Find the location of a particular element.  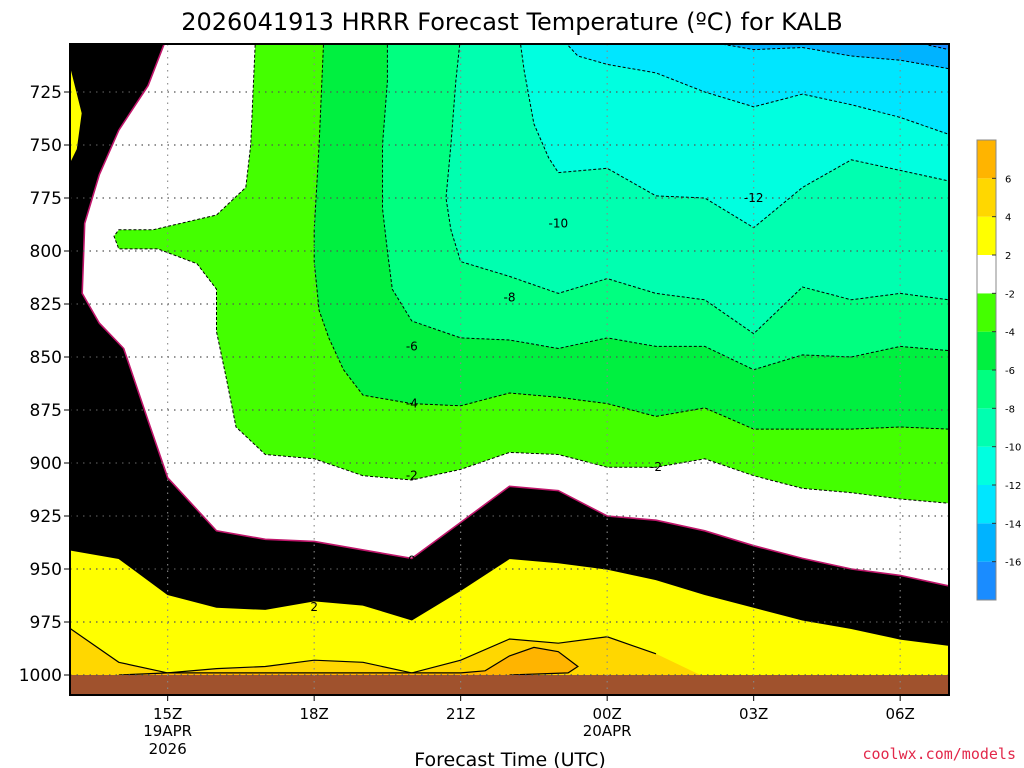

contour-label: 2 is located at coordinates (314, 607).